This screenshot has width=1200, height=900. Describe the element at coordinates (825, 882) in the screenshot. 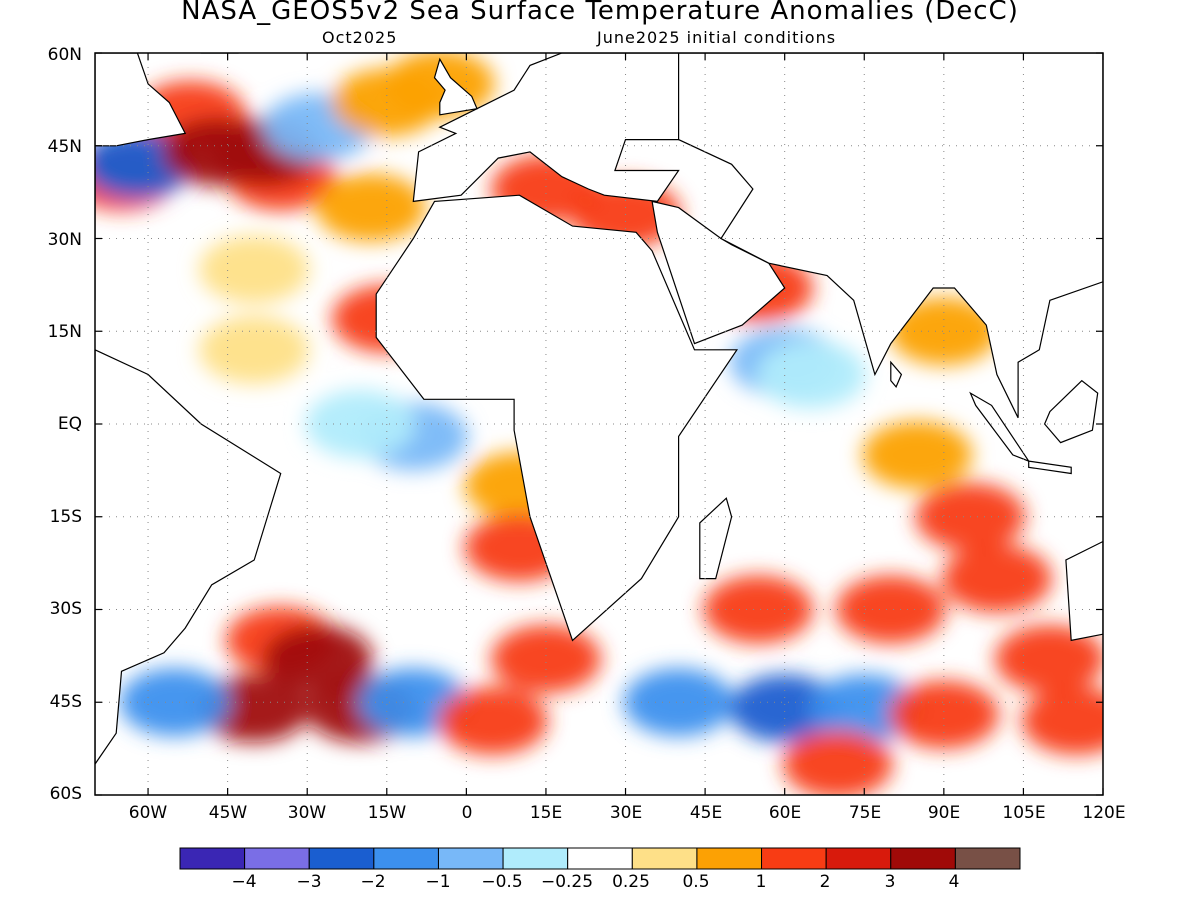

I see `colorbar-label: 2` at that location.